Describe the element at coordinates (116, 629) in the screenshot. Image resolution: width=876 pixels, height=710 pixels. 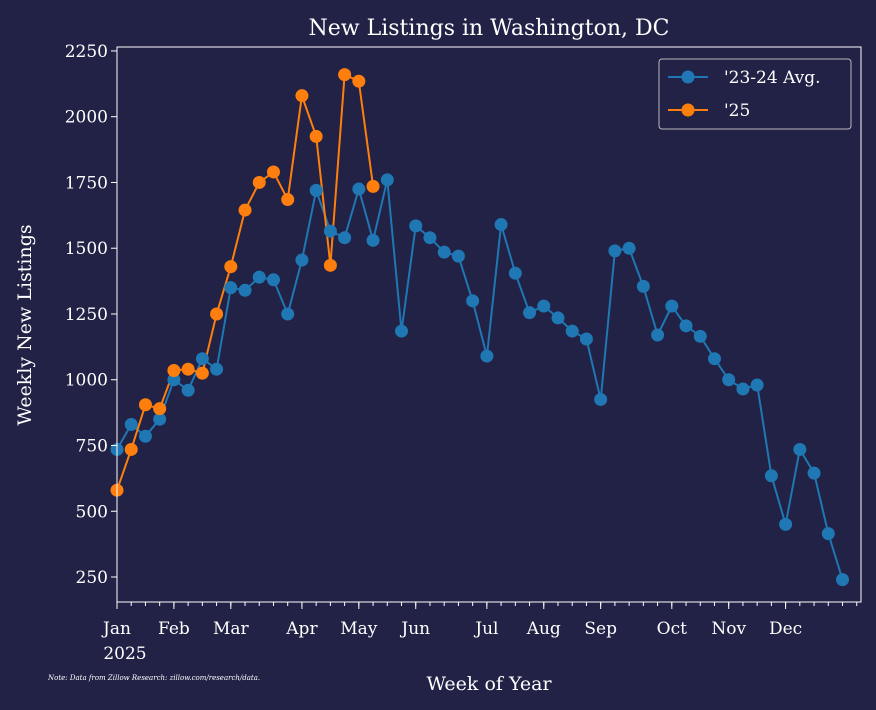
I see `x-tick-label: Jan` at that location.